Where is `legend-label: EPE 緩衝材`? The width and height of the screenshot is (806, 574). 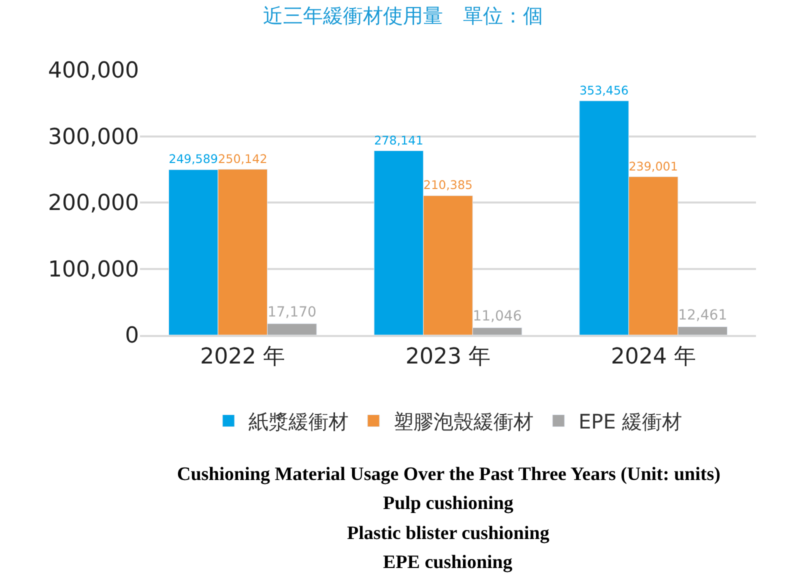 legend-label: EPE 緩衝材 is located at coordinates (630, 422).